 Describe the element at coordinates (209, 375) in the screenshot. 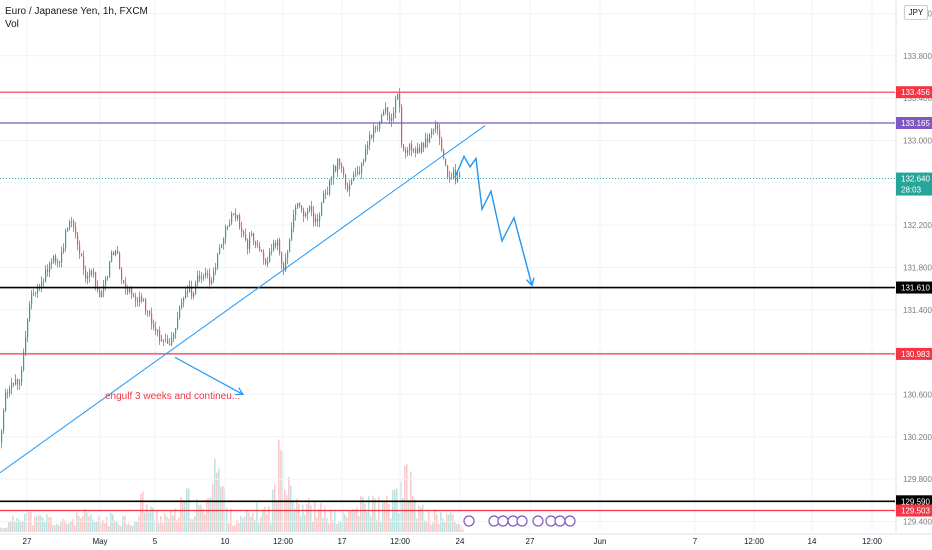

I see `annotation-arrow` at that location.